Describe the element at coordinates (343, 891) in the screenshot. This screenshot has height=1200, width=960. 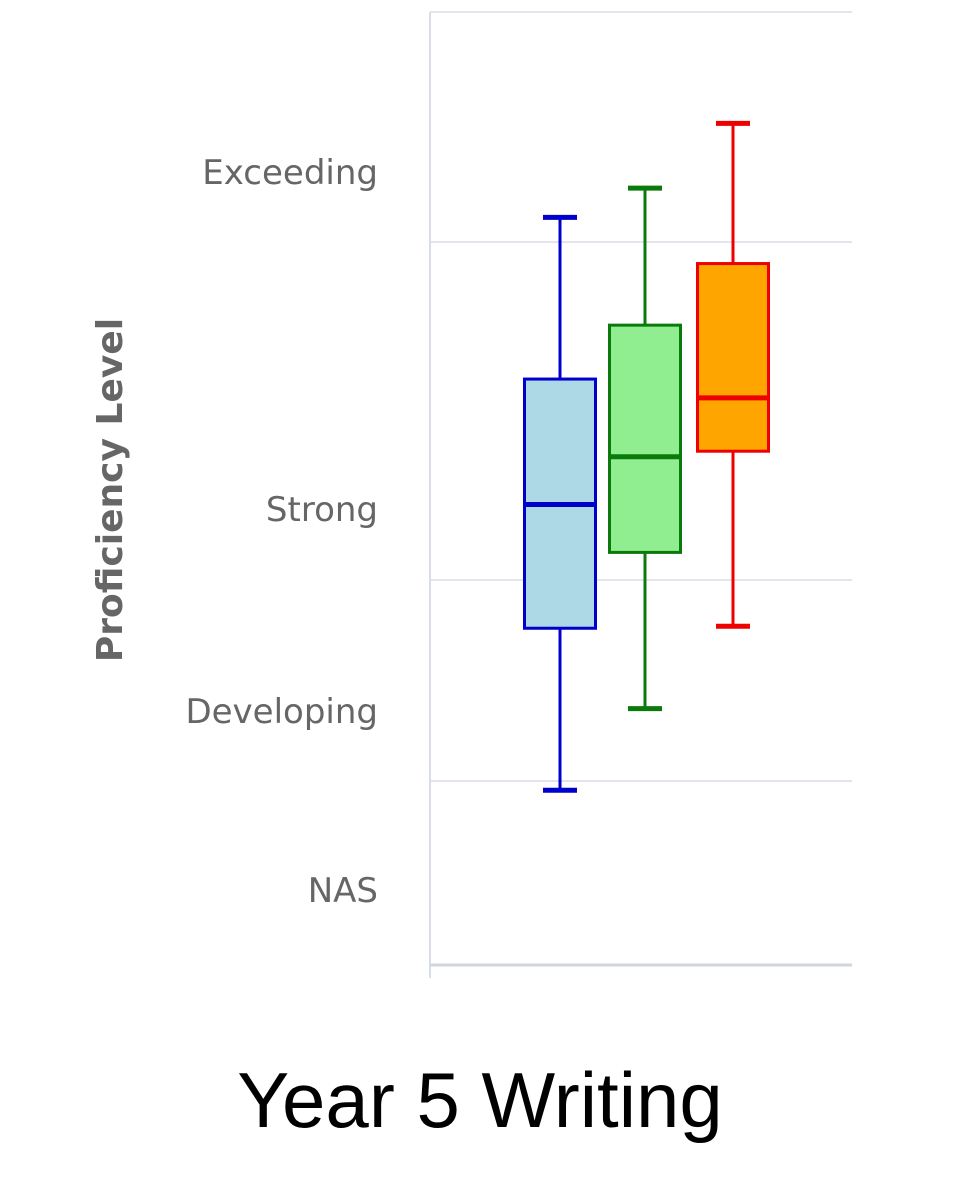
I see `y-tick-label: NAS` at that location.